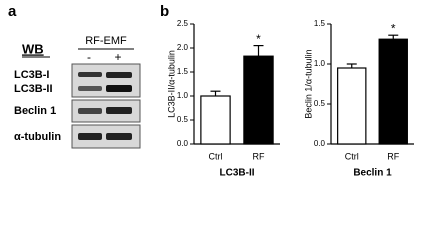 The image size is (423, 240). Describe the element at coordinates (35, 111) in the screenshot. I see `row-label: Beclin 1` at that location.